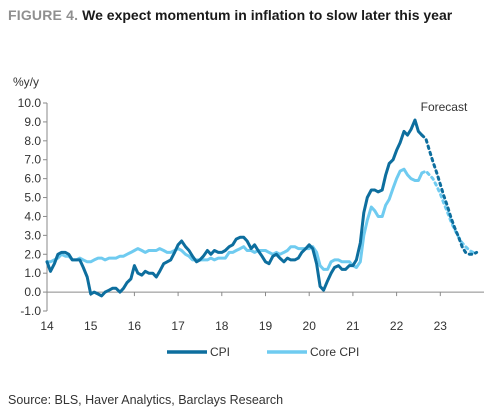 The height and width of the screenshot is (415, 489). What do you see at coordinates (47, 326) in the screenshot?
I see `x-tick-label: 14` at bounding box center [47, 326].